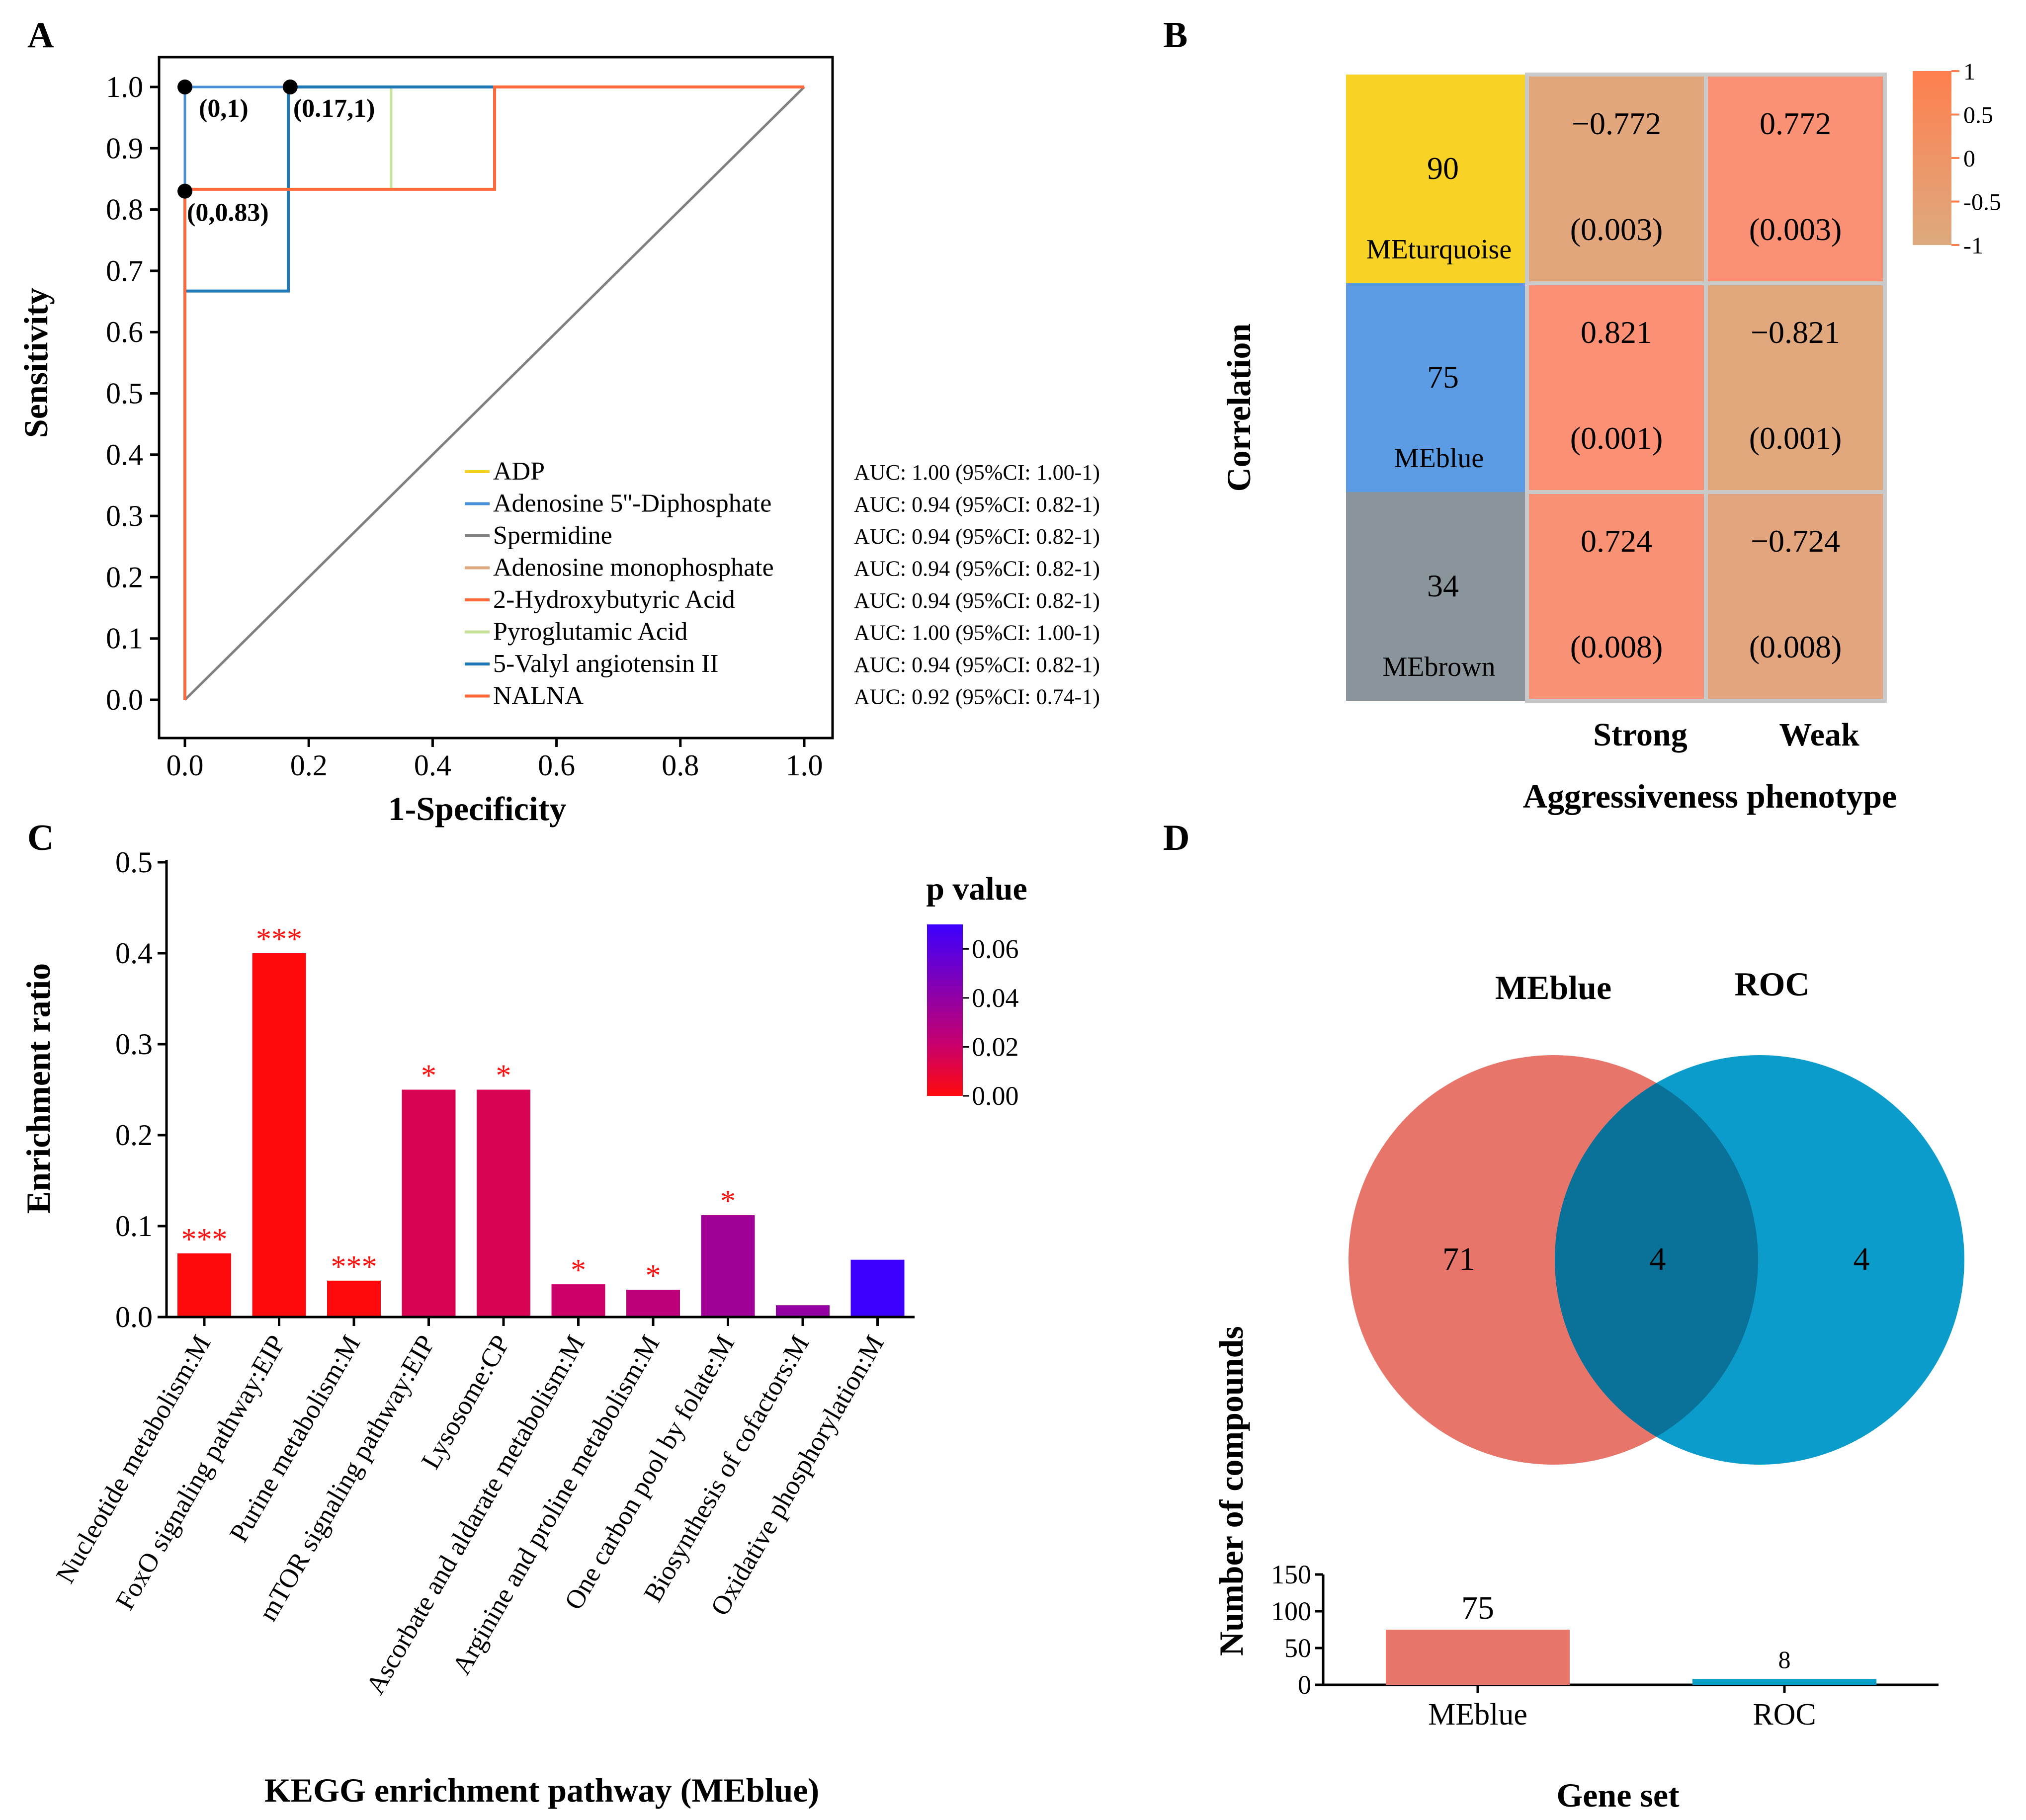 This screenshot has height=1820, width=2026. I want to click on kegg-x-axis-title: KEGG enrichment pathway (MEblue), so click(542, 1790).